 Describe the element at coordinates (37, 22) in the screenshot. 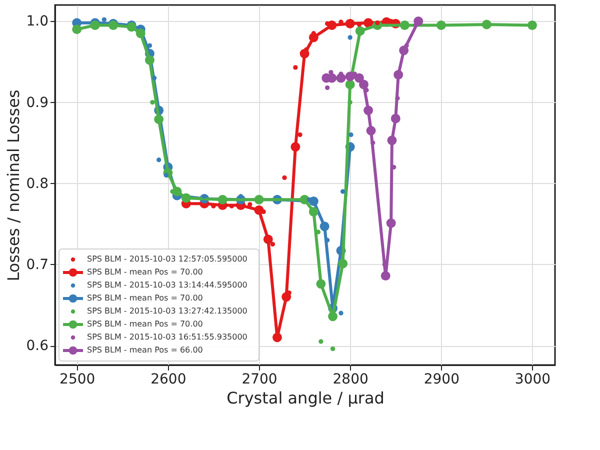

I see `y-tick-label: 1.0` at that location.